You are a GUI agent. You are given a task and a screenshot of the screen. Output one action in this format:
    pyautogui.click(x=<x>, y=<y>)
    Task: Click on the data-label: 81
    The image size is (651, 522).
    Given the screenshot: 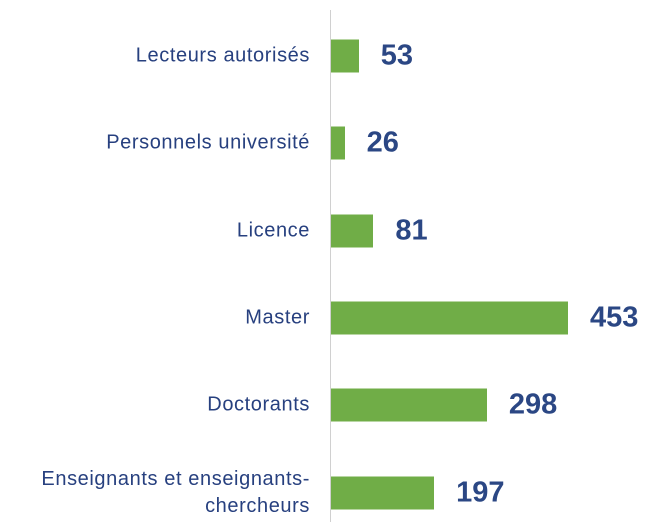 What is the action you would take?
    pyautogui.click(x=411, y=230)
    